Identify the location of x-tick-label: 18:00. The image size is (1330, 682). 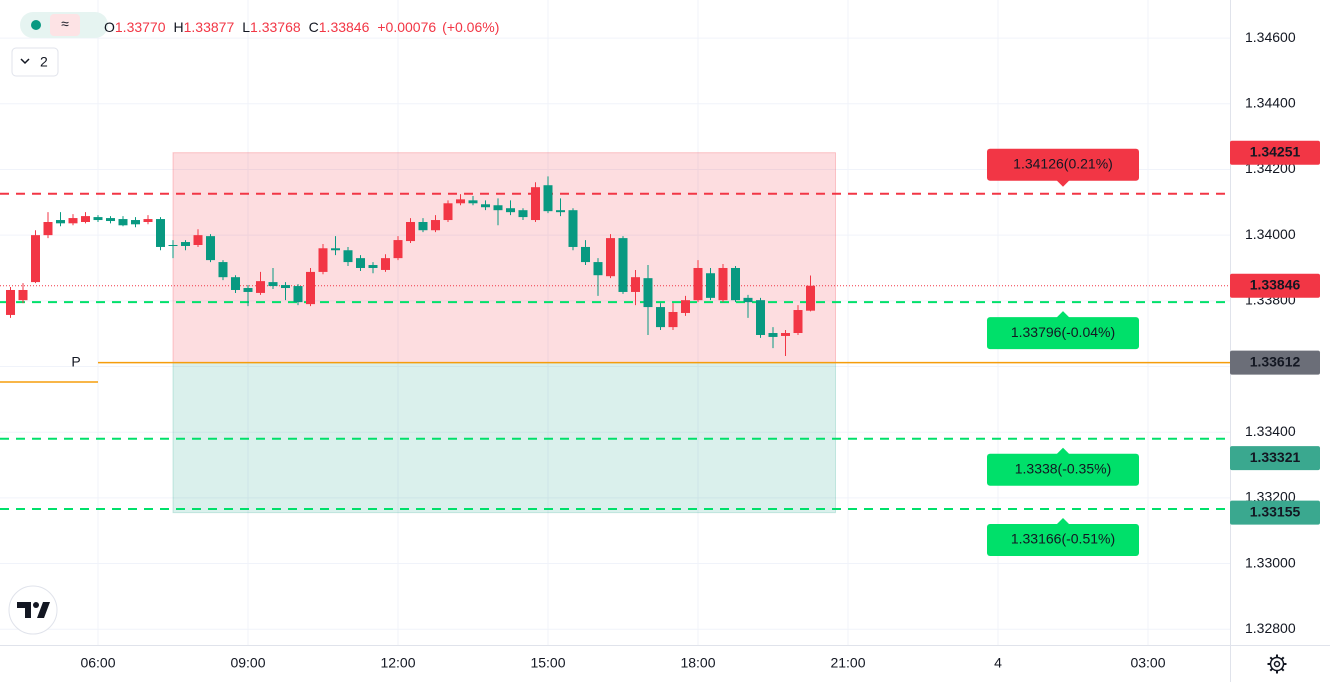
(697, 663).